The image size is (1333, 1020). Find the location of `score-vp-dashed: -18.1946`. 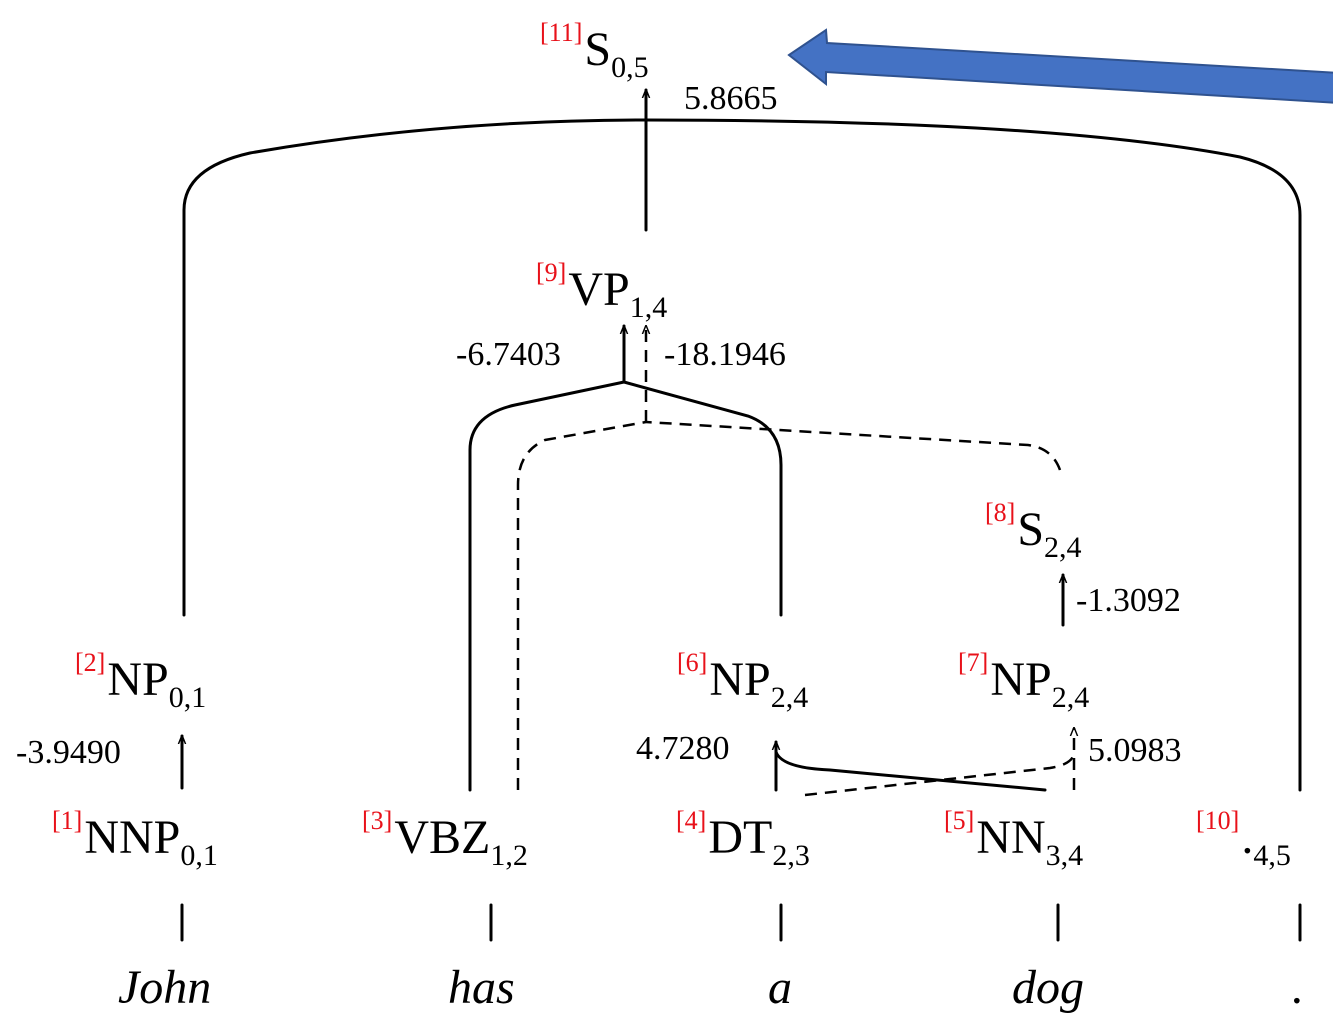

score-vp-dashed: -18.1946 is located at coordinates (725, 354).